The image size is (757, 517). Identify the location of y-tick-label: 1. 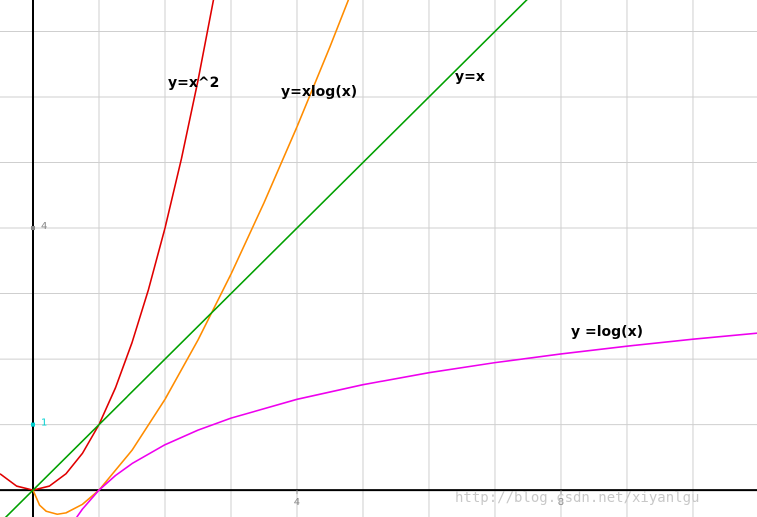
(44, 423).